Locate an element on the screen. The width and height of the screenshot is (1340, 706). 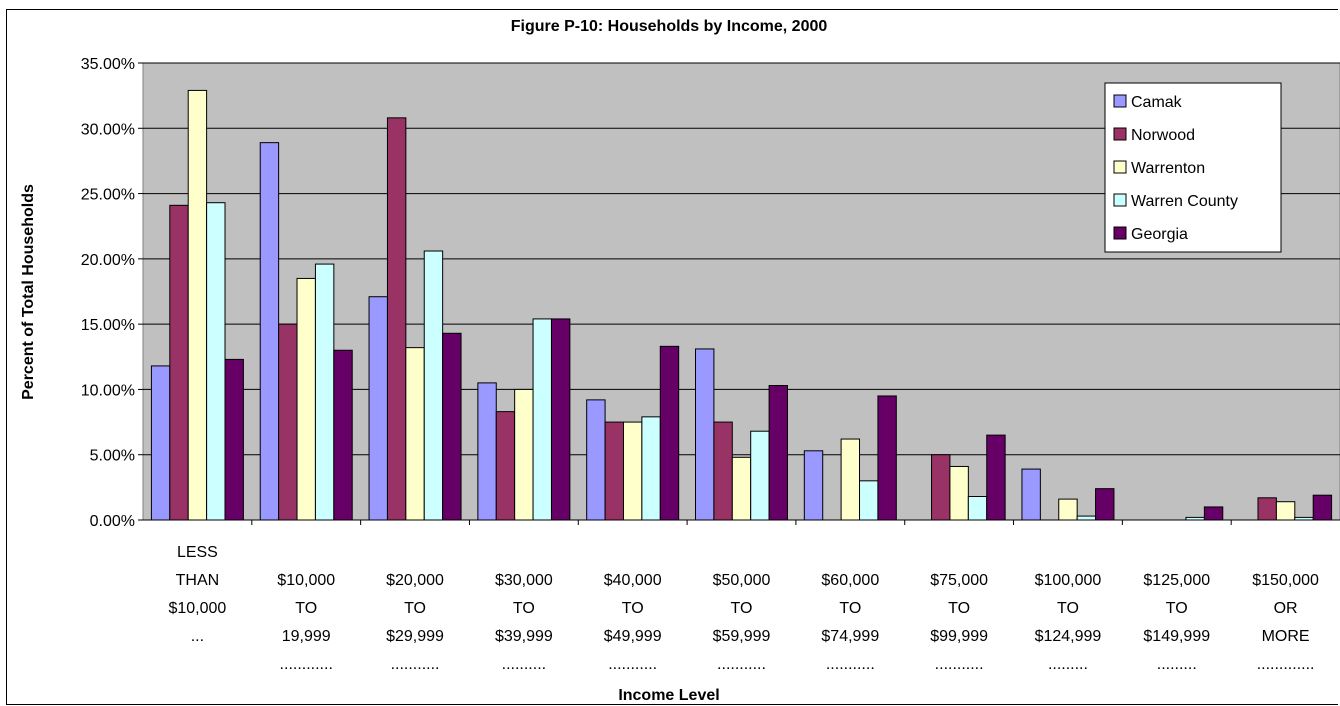
x-tick-label: $39,999 is located at coordinates (524, 636).